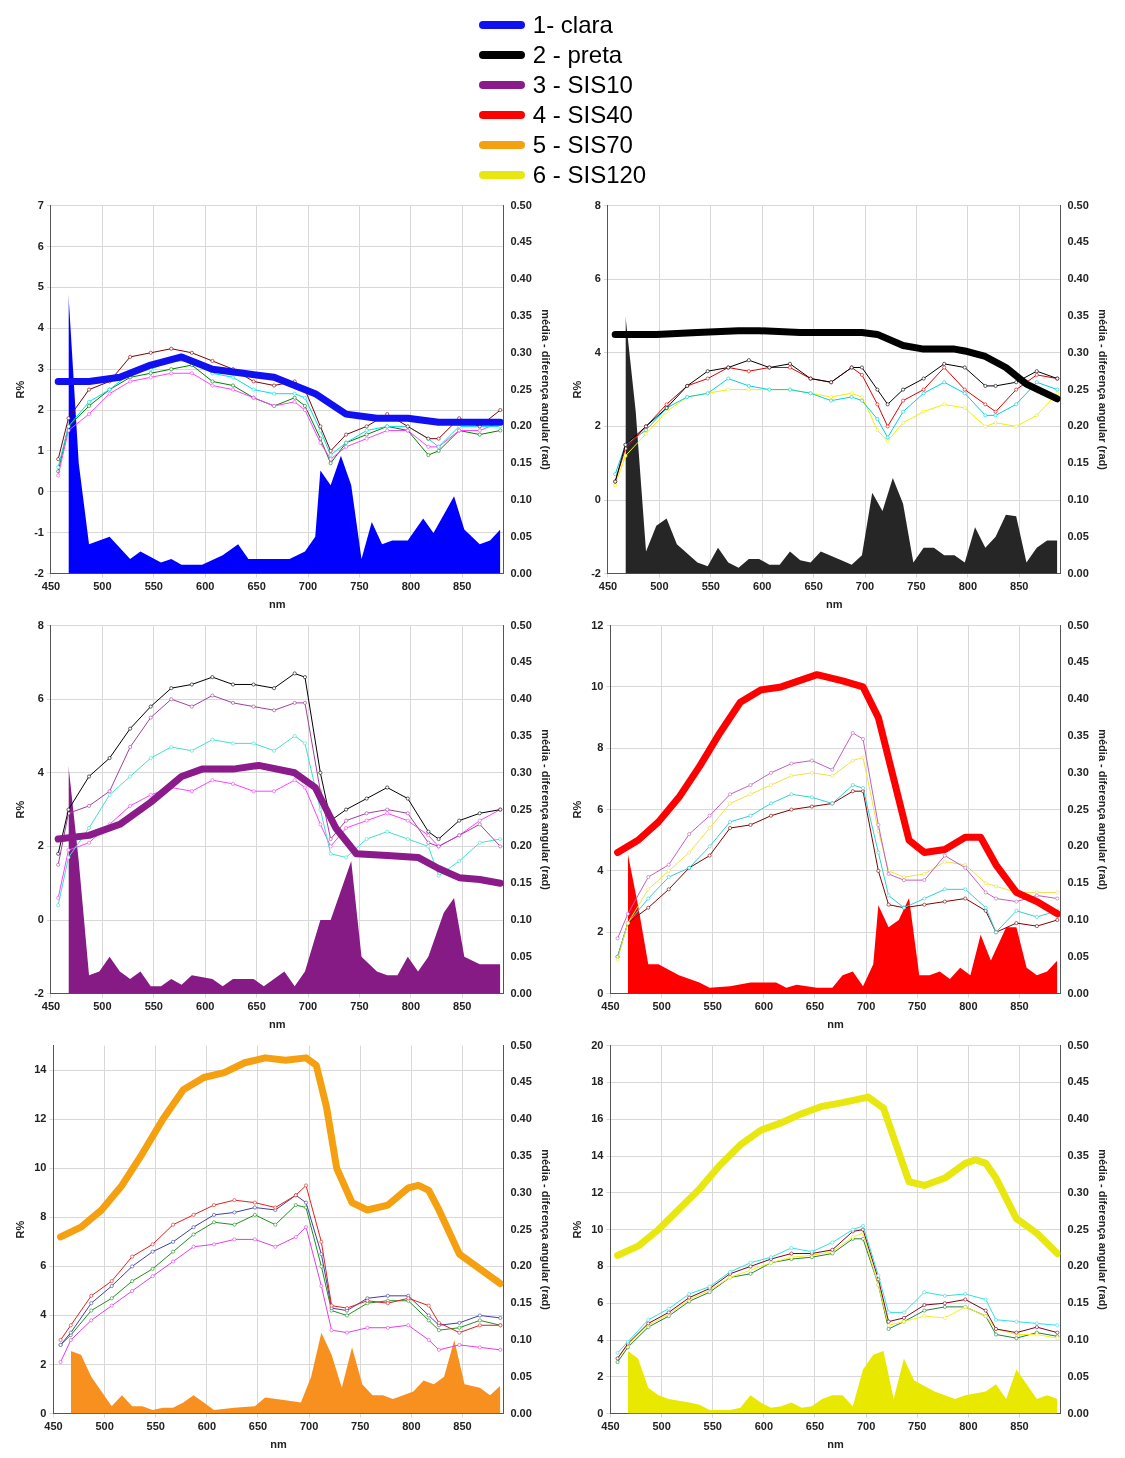 The image size is (1125, 1458). Describe the element at coordinates (597, 1044) in the screenshot. I see `y-tick-label: 20` at that location.